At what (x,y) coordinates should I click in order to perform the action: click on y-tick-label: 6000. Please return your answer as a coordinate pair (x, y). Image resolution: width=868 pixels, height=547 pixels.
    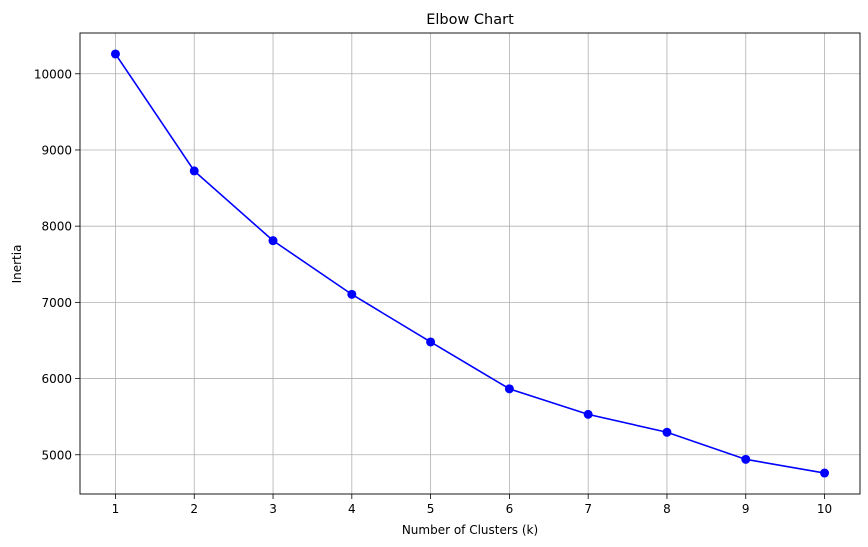
    Looking at the image, I should click on (56, 379).